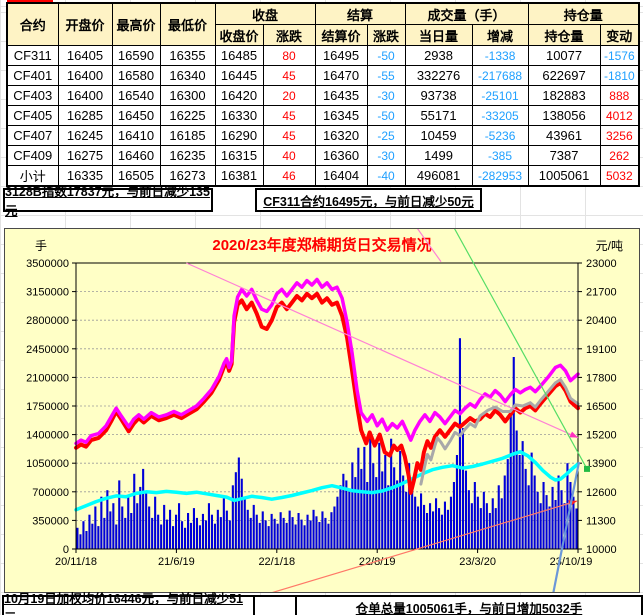  What do you see at coordinates (289, 95) in the screenshot?
I see `table-cell: 20` at bounding box center [289, 95].